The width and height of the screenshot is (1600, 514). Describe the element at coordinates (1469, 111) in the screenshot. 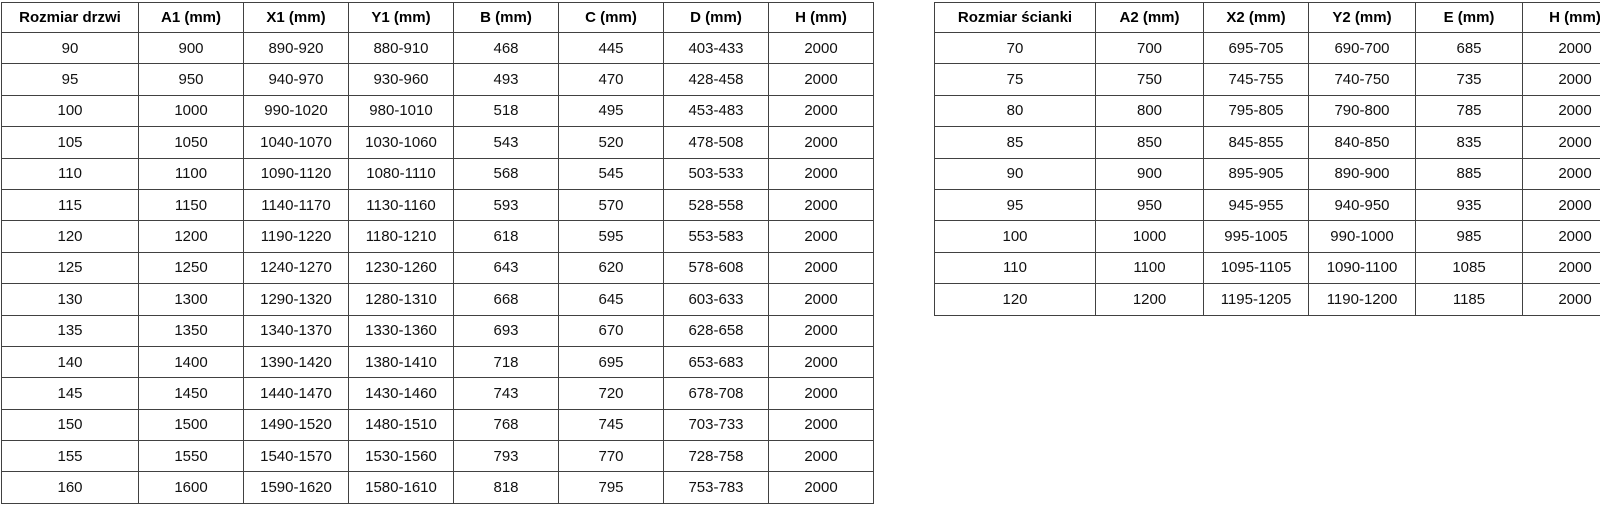

I see `table-cell: 785` at that location.